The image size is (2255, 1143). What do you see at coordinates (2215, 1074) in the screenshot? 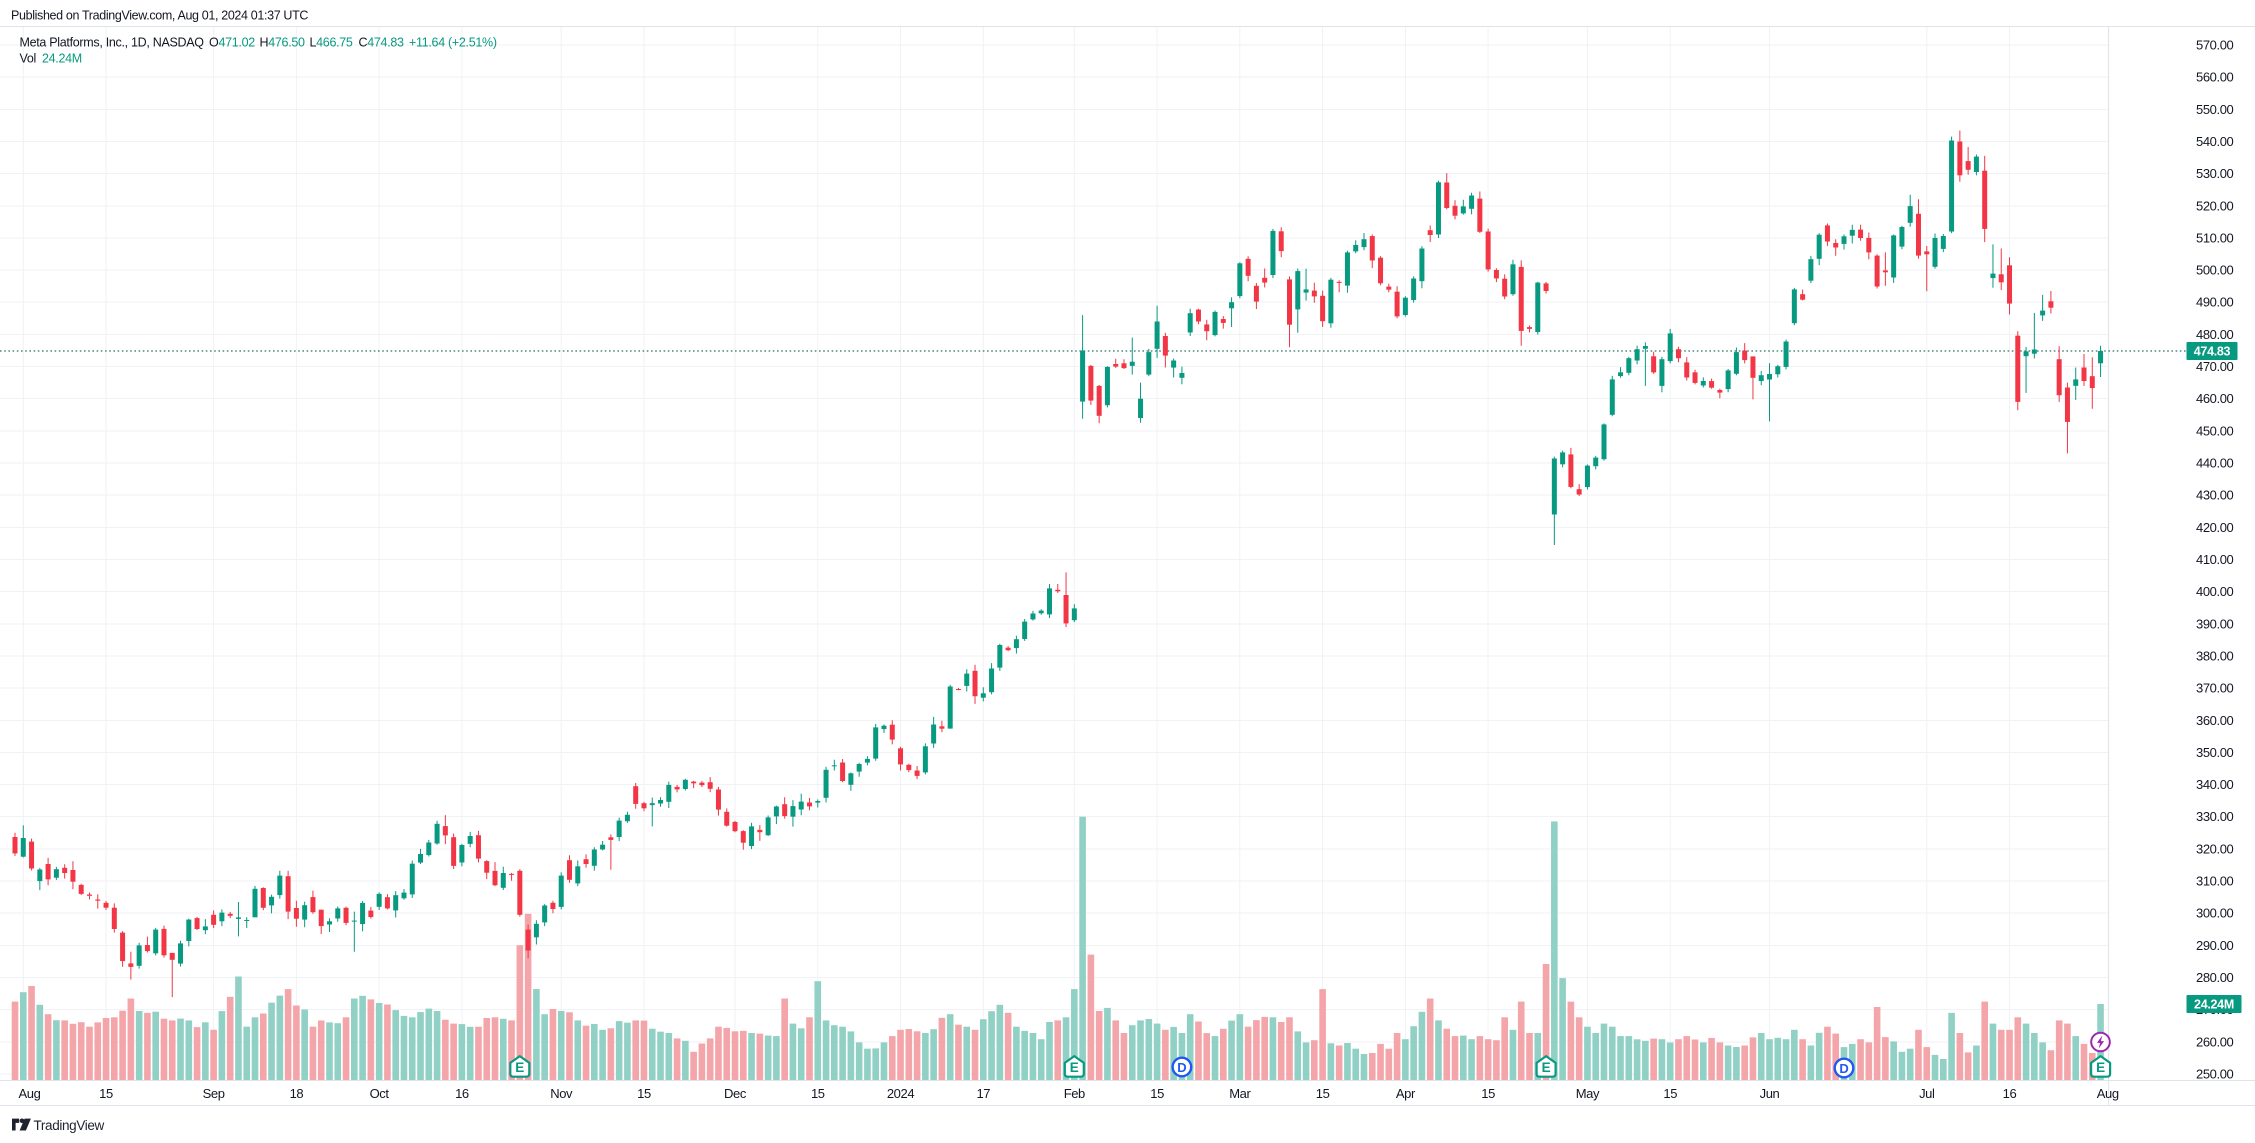
I see `svg-text: 250.00` at bounding box center [2215, 1074].